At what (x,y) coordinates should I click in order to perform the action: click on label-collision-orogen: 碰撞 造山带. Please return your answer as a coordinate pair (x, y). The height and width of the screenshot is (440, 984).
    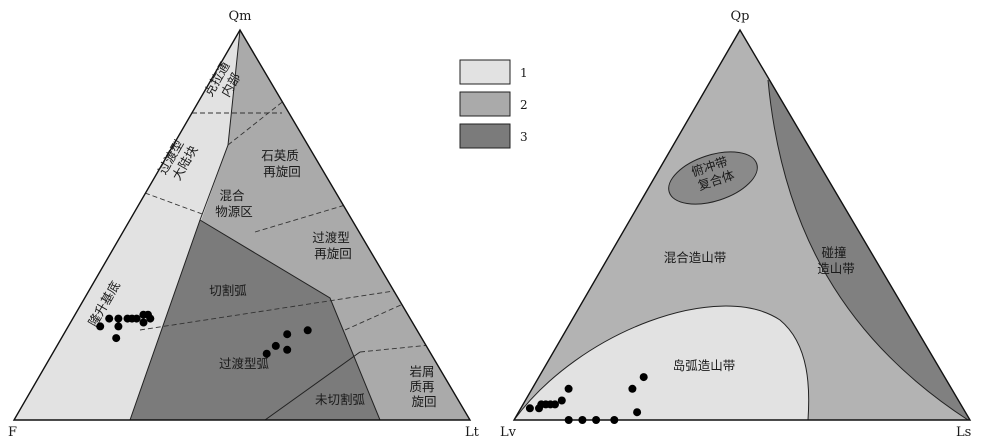
    Looking at the image, I should click on (836, 260).